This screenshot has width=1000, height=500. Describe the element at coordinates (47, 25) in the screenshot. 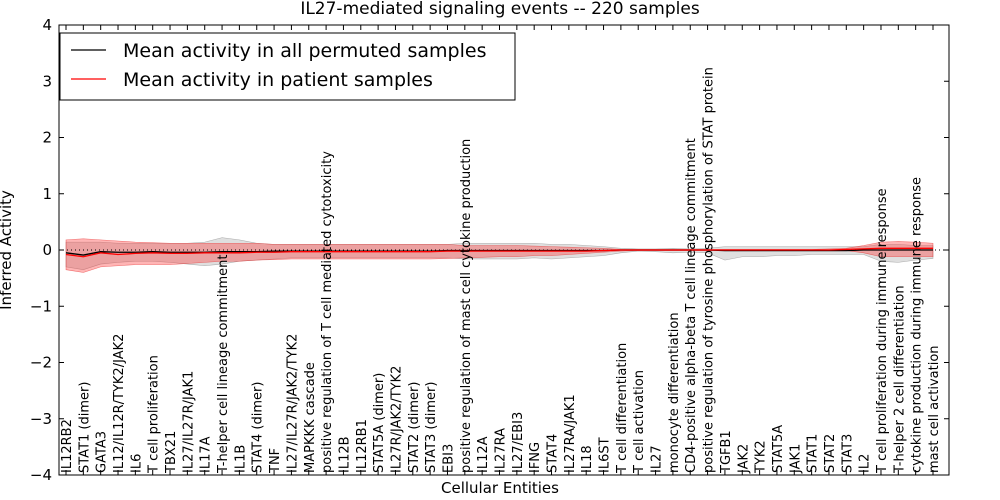

I see `y-tick-label: 4` at that location.